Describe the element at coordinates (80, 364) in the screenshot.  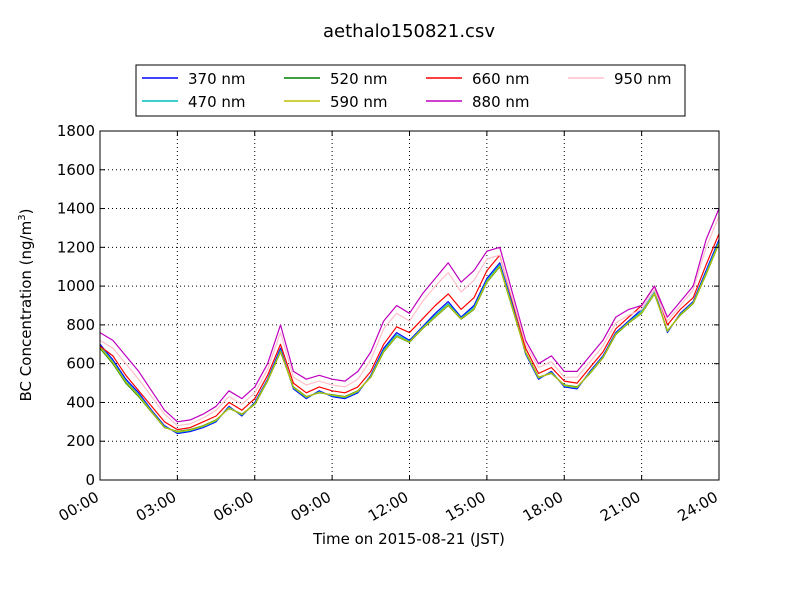
I see `y-tick-label: 600` at that location.